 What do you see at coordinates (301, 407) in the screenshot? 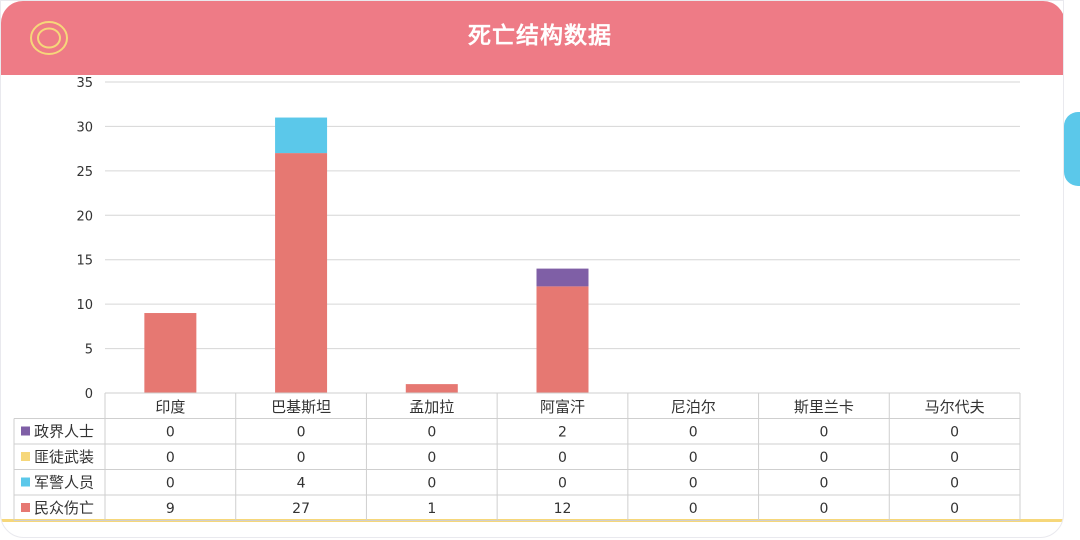
I see `category-label: 巴基斯坦` at bounding box center [301, 407].